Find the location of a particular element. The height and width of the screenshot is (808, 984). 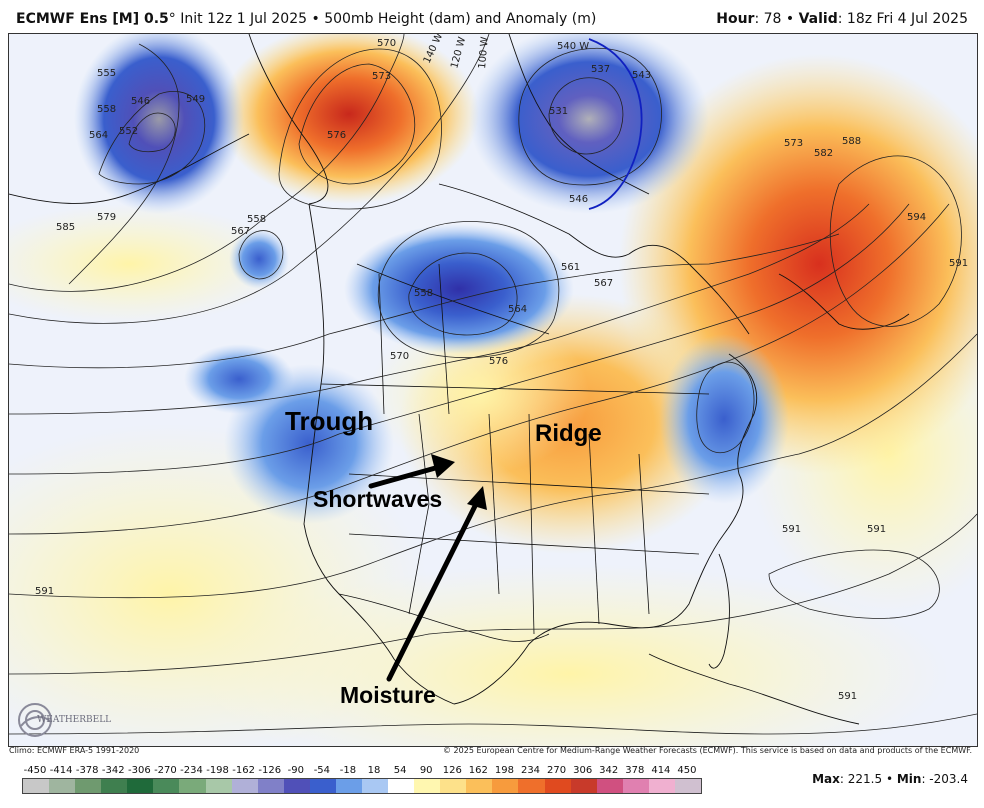

moisture-arrowhead is located at coordinates (477, 498).